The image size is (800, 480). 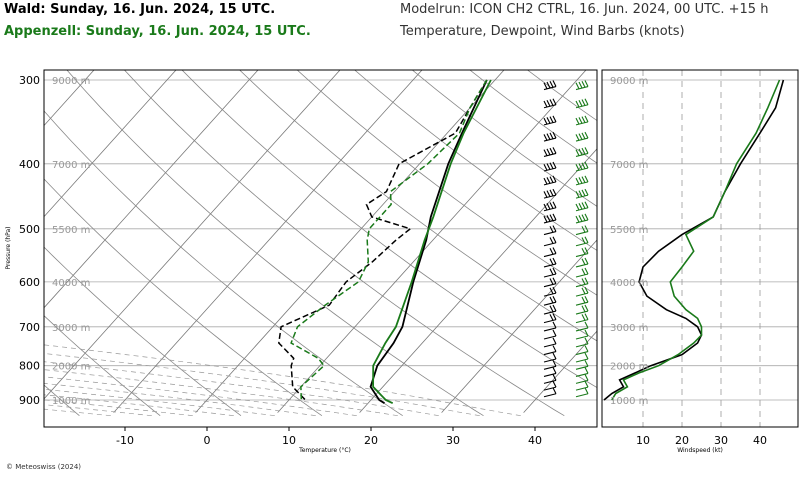 What do you see at coordinates (71, 367) in the screenshot?
I see `altitude-label: 2000 m` at bounding box center [71, 367].